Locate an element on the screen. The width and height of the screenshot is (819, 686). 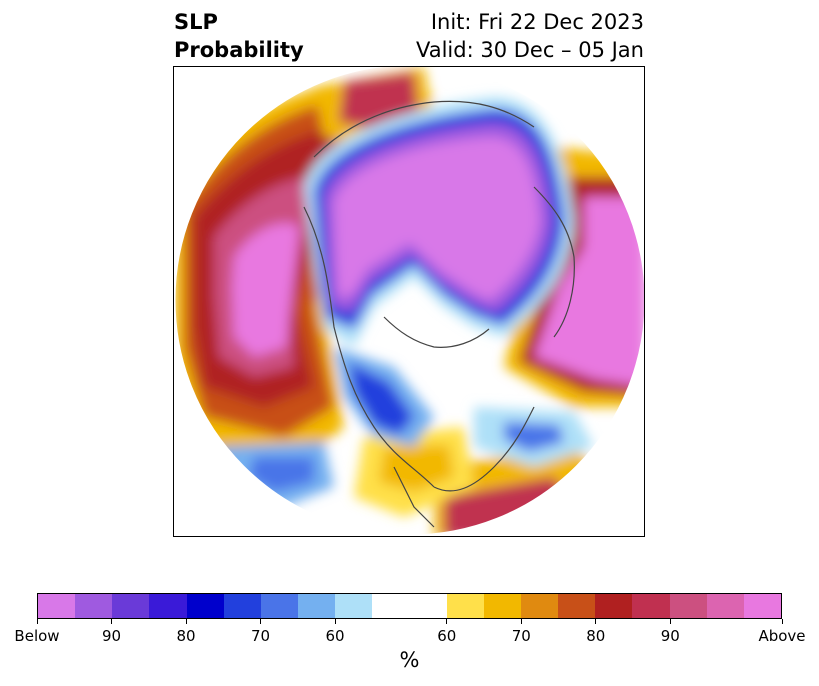
title-variable: SLP is located at coordinates (196, 22).